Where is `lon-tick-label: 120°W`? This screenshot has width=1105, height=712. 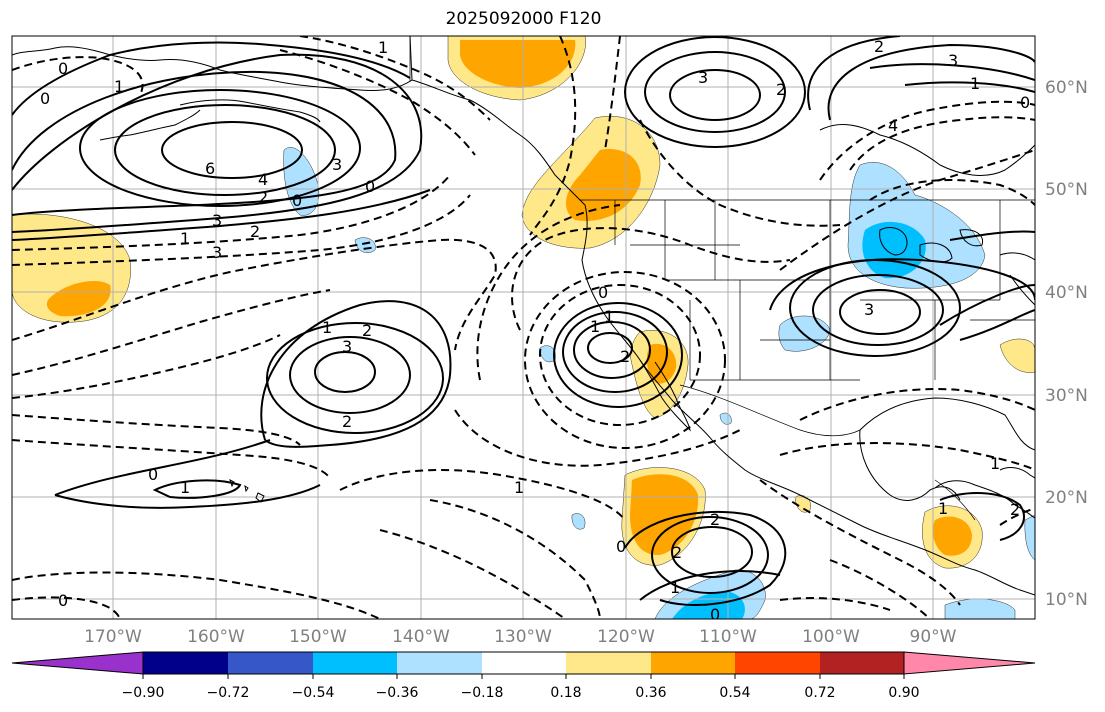 lon-tick-label: 120°W is located at coordinates (626, 637).